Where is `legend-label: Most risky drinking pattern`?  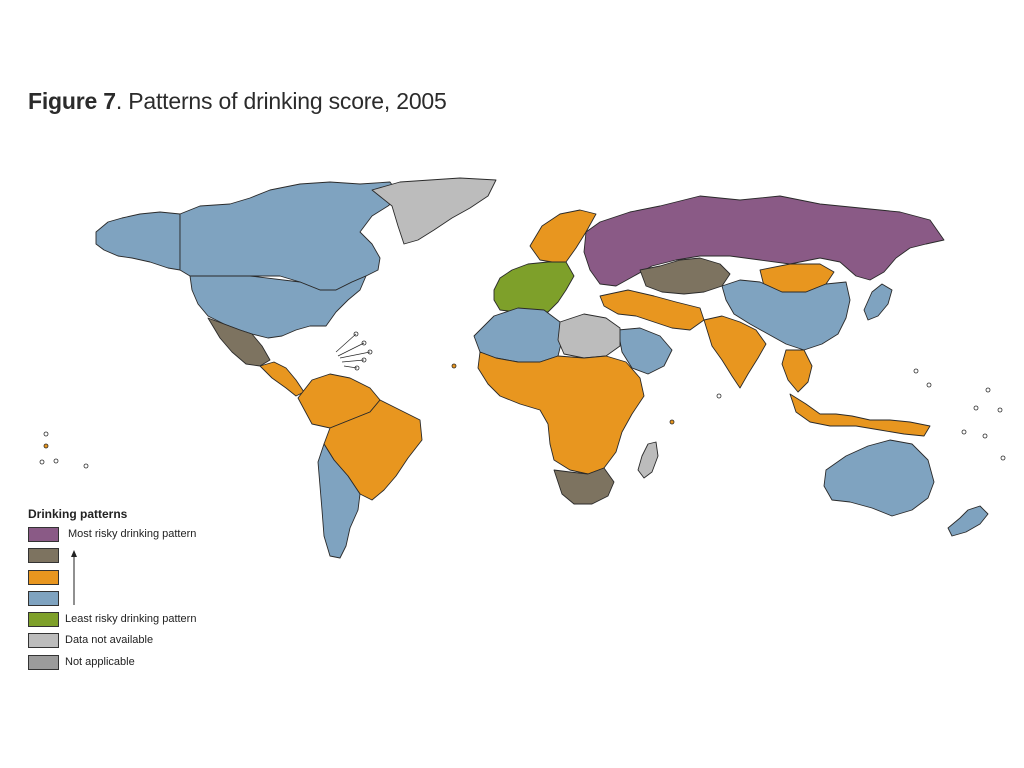
legend-label: Most risky drinking pattern is located at coordinates (132, 534).